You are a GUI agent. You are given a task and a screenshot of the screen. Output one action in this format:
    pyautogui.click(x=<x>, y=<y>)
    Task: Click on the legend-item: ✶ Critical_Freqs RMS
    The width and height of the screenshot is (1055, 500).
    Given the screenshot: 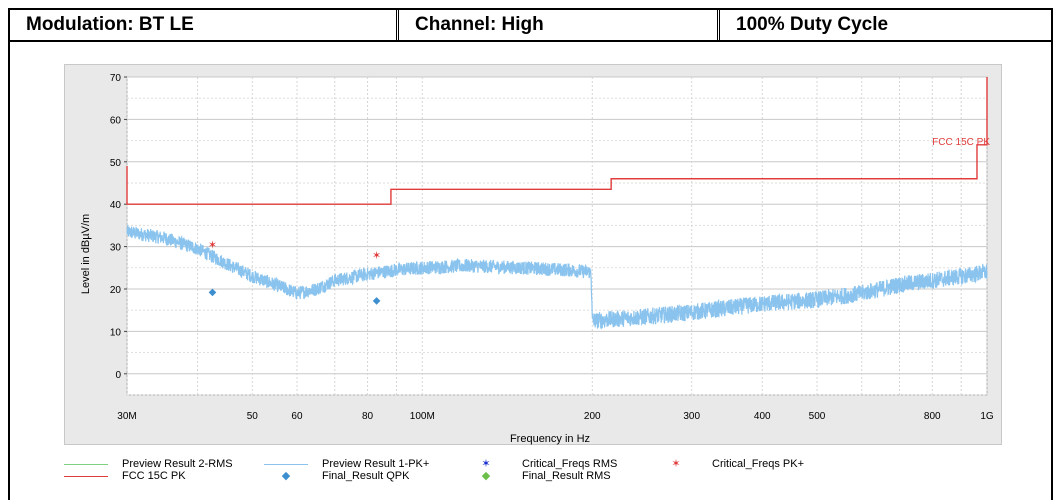 What is the action you would take?
    pyautogui.click(x=540, y=464)
    